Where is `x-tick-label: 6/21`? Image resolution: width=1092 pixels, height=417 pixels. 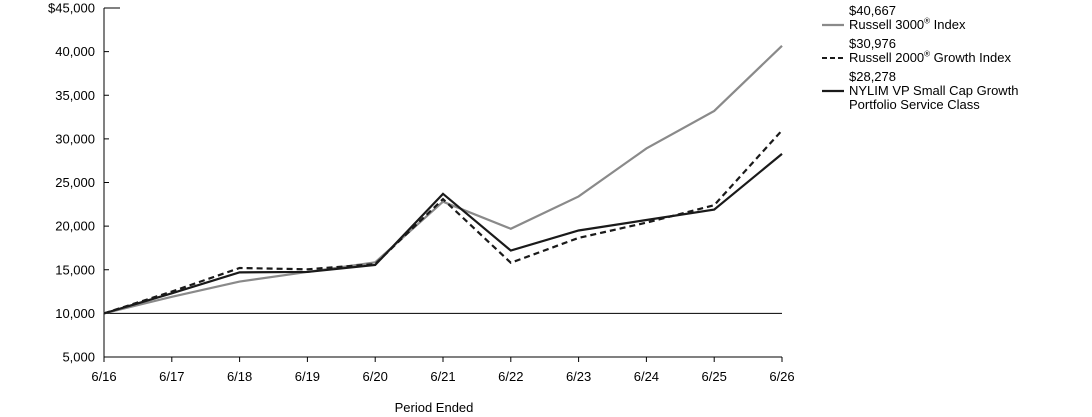
x-tick-label: 6/21 is located at coordinates (442, 376).